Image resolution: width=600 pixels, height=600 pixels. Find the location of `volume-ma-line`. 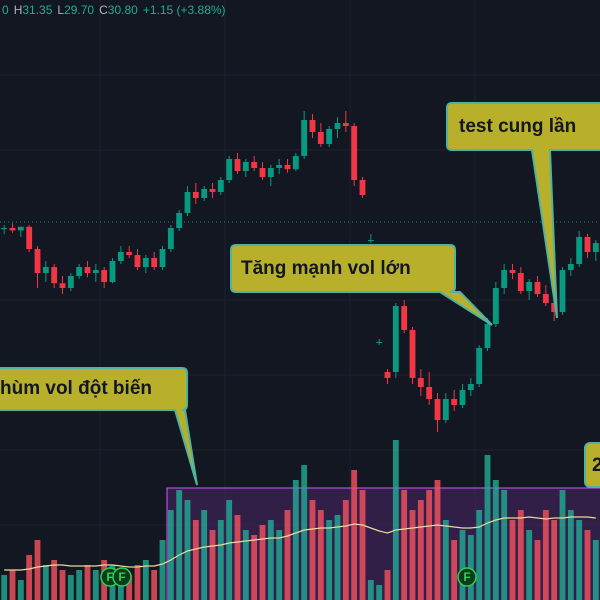

volume-ma-line is located at coordinates (300, 543).